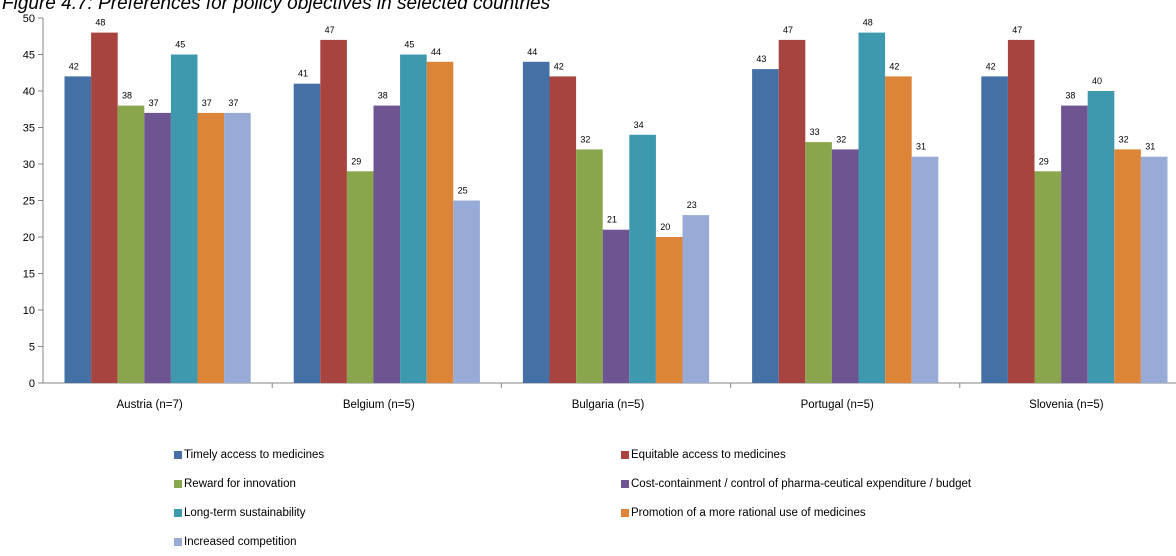 This screenshot has height=556, width=1176. Describe the element at coordinates (29, 129) in the screenshot. I see `y-tick-label: 35` at that location.